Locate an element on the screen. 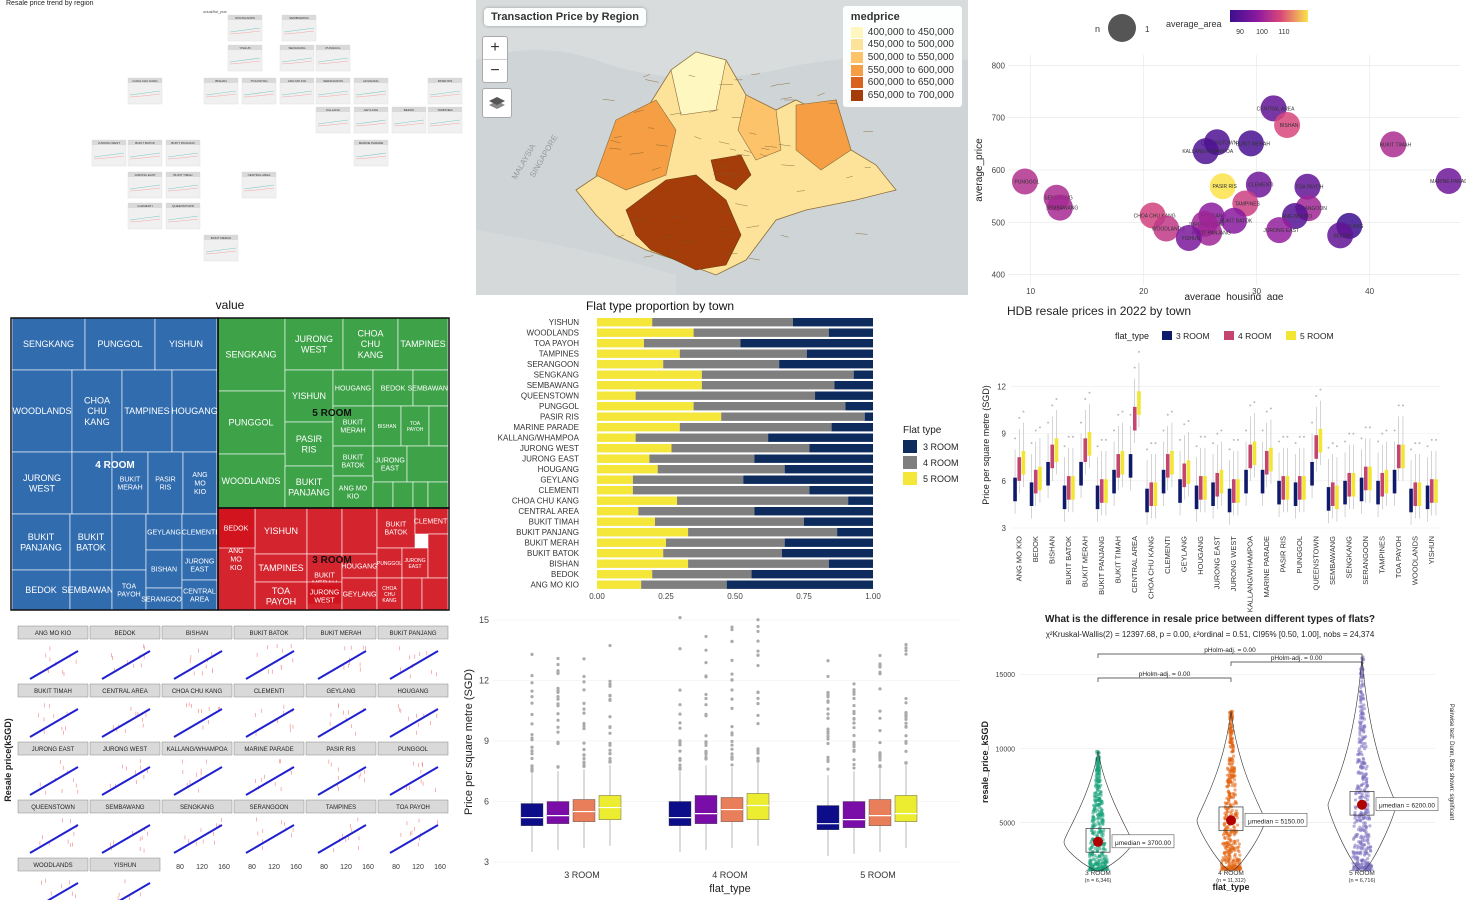  violin-pairwise-label: pHolm-adj. = 0.00 is located at coordinates (1297, 658).